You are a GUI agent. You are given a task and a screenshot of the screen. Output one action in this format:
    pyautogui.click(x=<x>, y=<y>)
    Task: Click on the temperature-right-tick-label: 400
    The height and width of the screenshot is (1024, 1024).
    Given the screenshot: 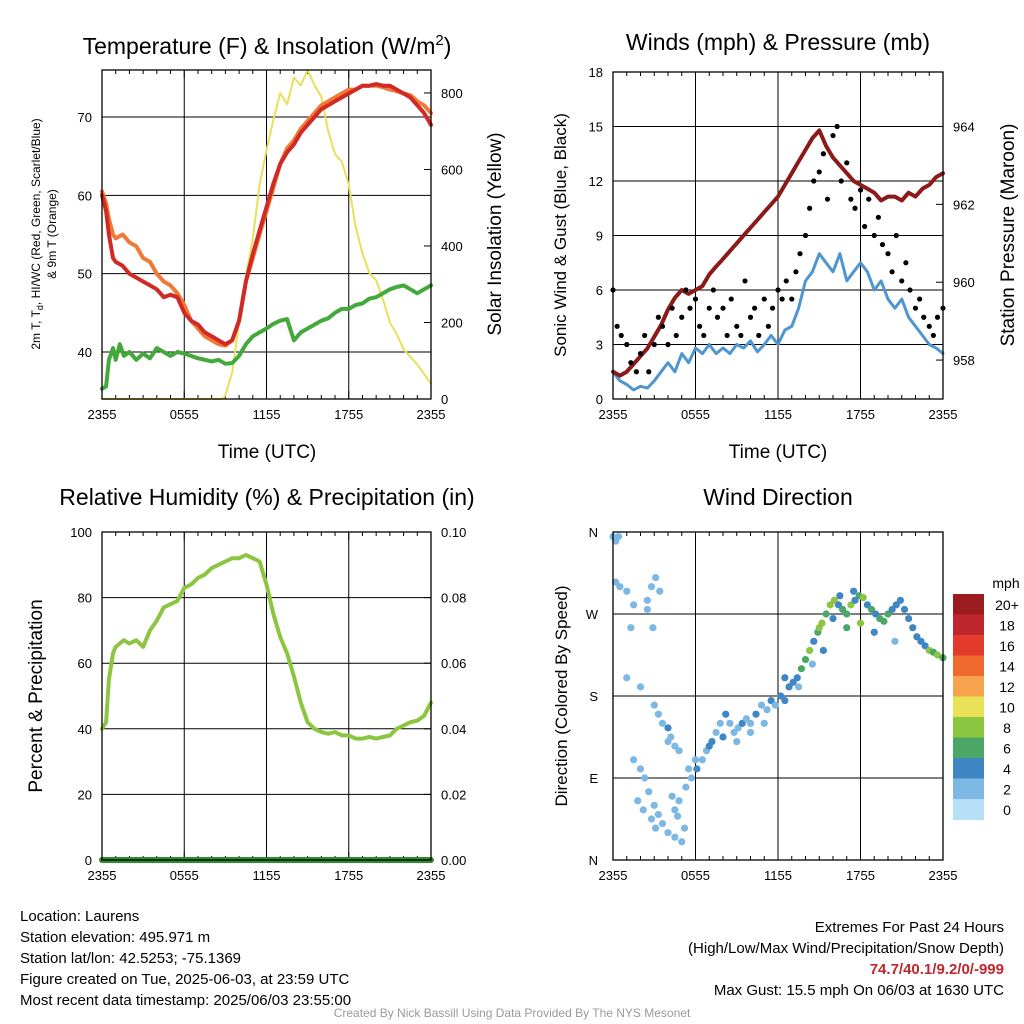 What is the action you would take?
    pyautogui.click(x=452, y=246)
    